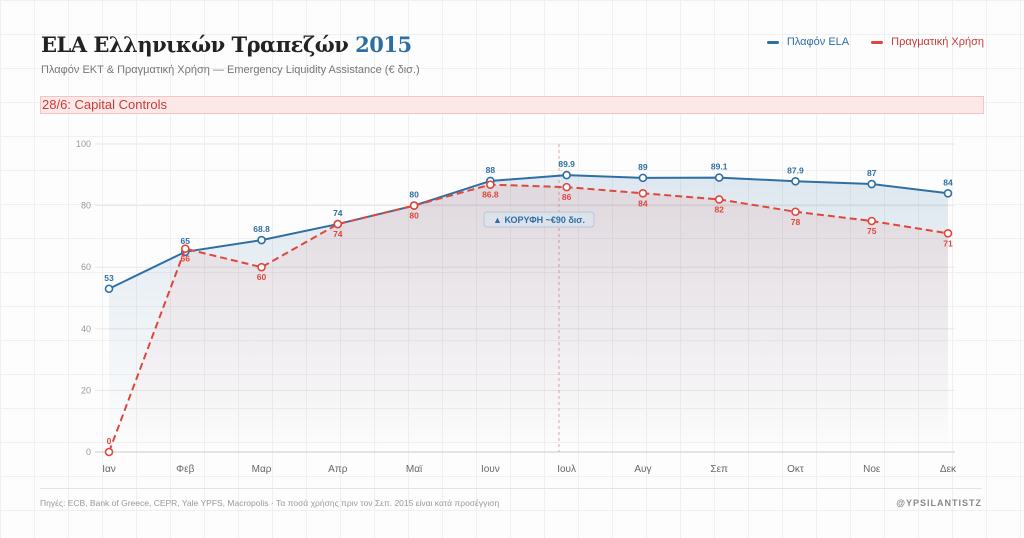 This screenshot has width=1024, height=538. I want to click on chart-title: ELA Ελληνικών Τραπεζών 2015, so click(226, 44).